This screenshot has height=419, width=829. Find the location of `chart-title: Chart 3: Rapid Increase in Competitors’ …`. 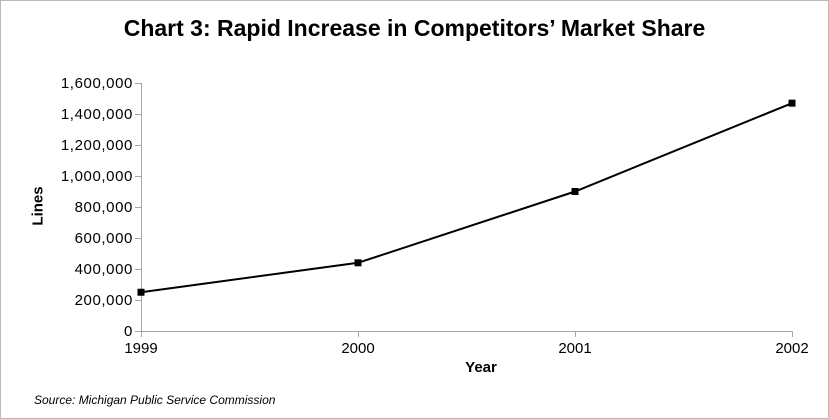

chart-title: Chart 3: Rapid Increase in Competitors’ … is located at coordinates (414, 28).